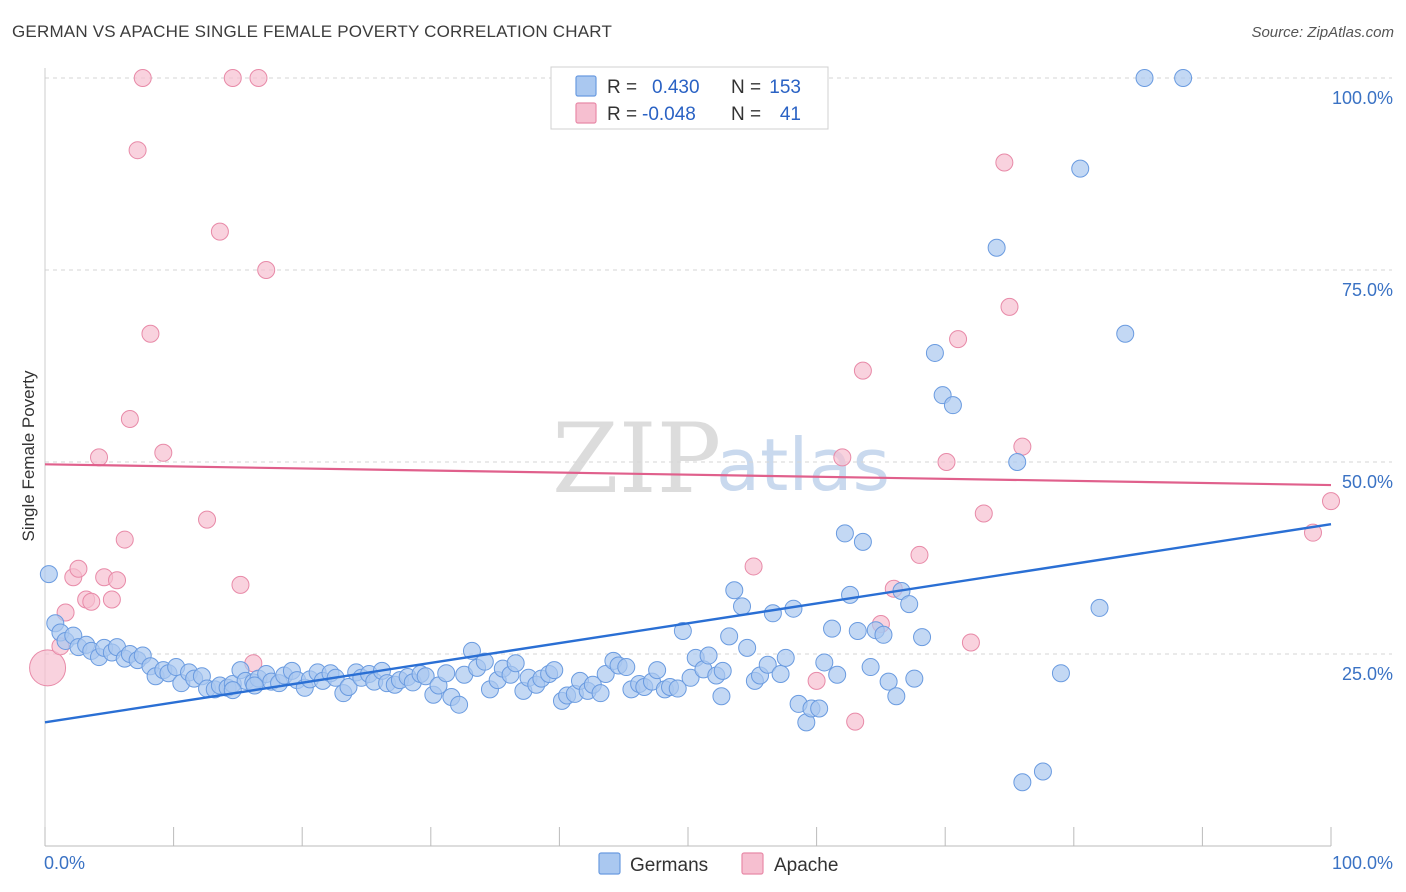  What do you see at coordinates (1362, 98) in the screenshot?
I see `y-tick-label: 100.0%` at bounding box center [1362, 98].